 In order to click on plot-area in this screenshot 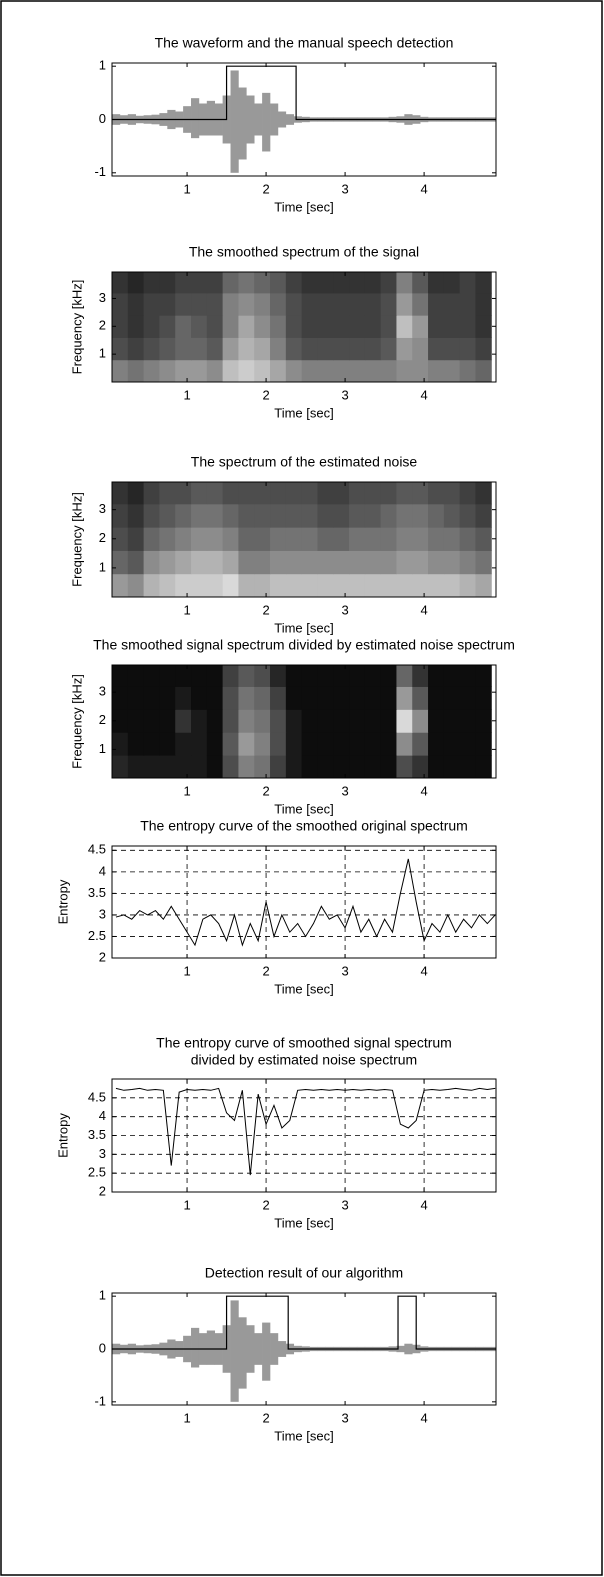, I will do `click(304, 119)`.